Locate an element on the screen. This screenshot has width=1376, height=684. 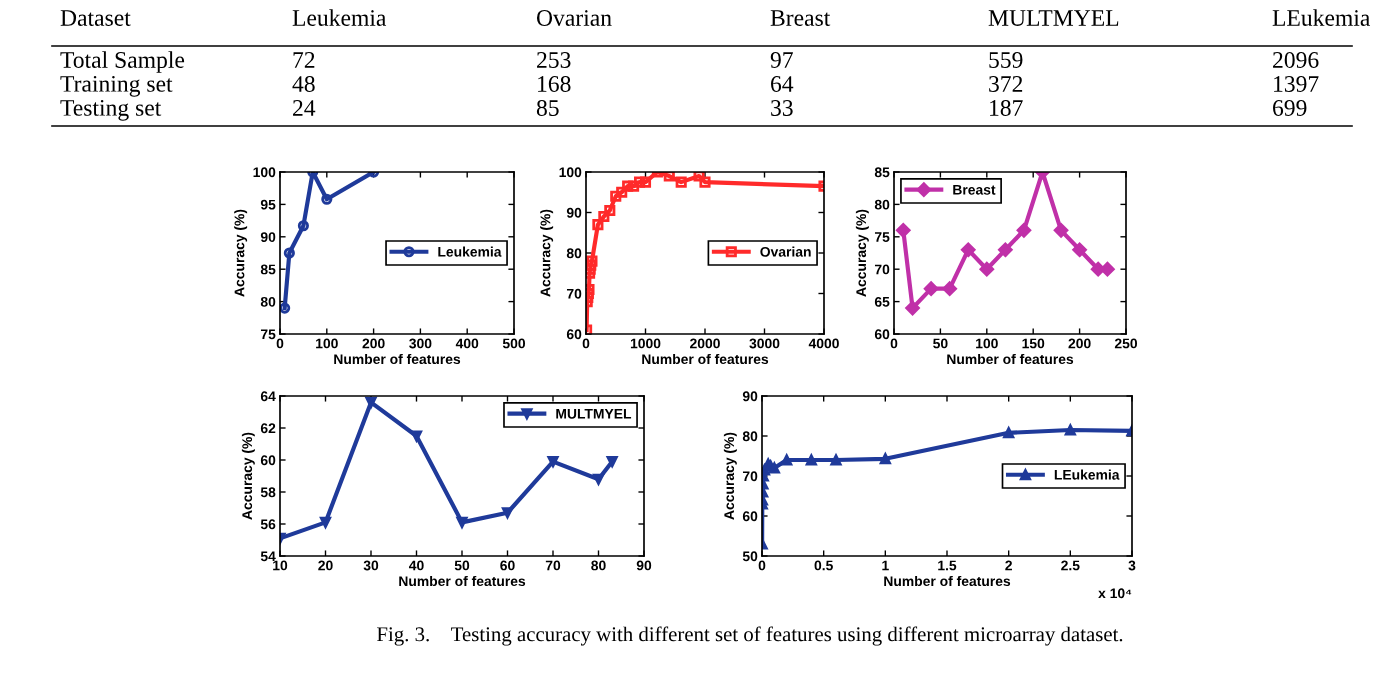
text: 559 is located at coordinates (1006, 60).